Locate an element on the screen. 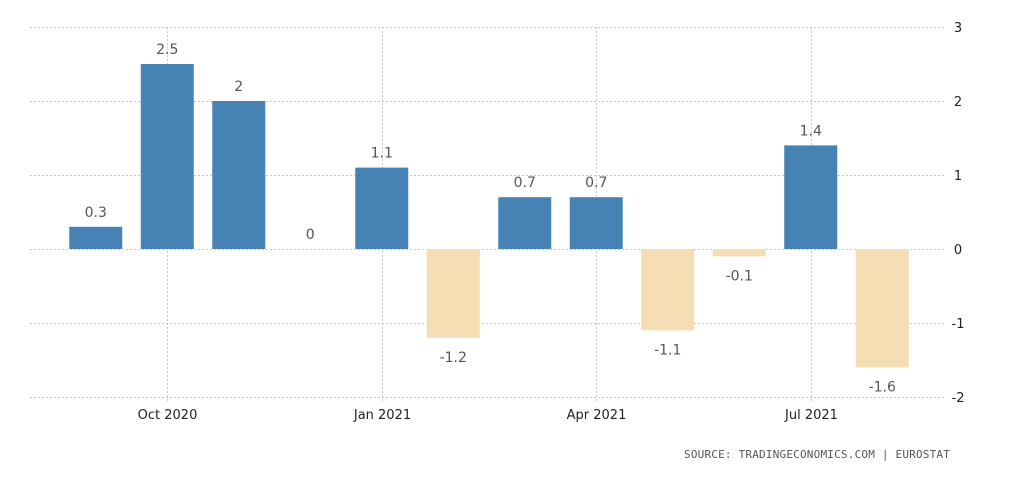  source-note: SOURCE: TRADINGECONOMICS.COM | EUROSTAT is located at coordinates (817, 454).